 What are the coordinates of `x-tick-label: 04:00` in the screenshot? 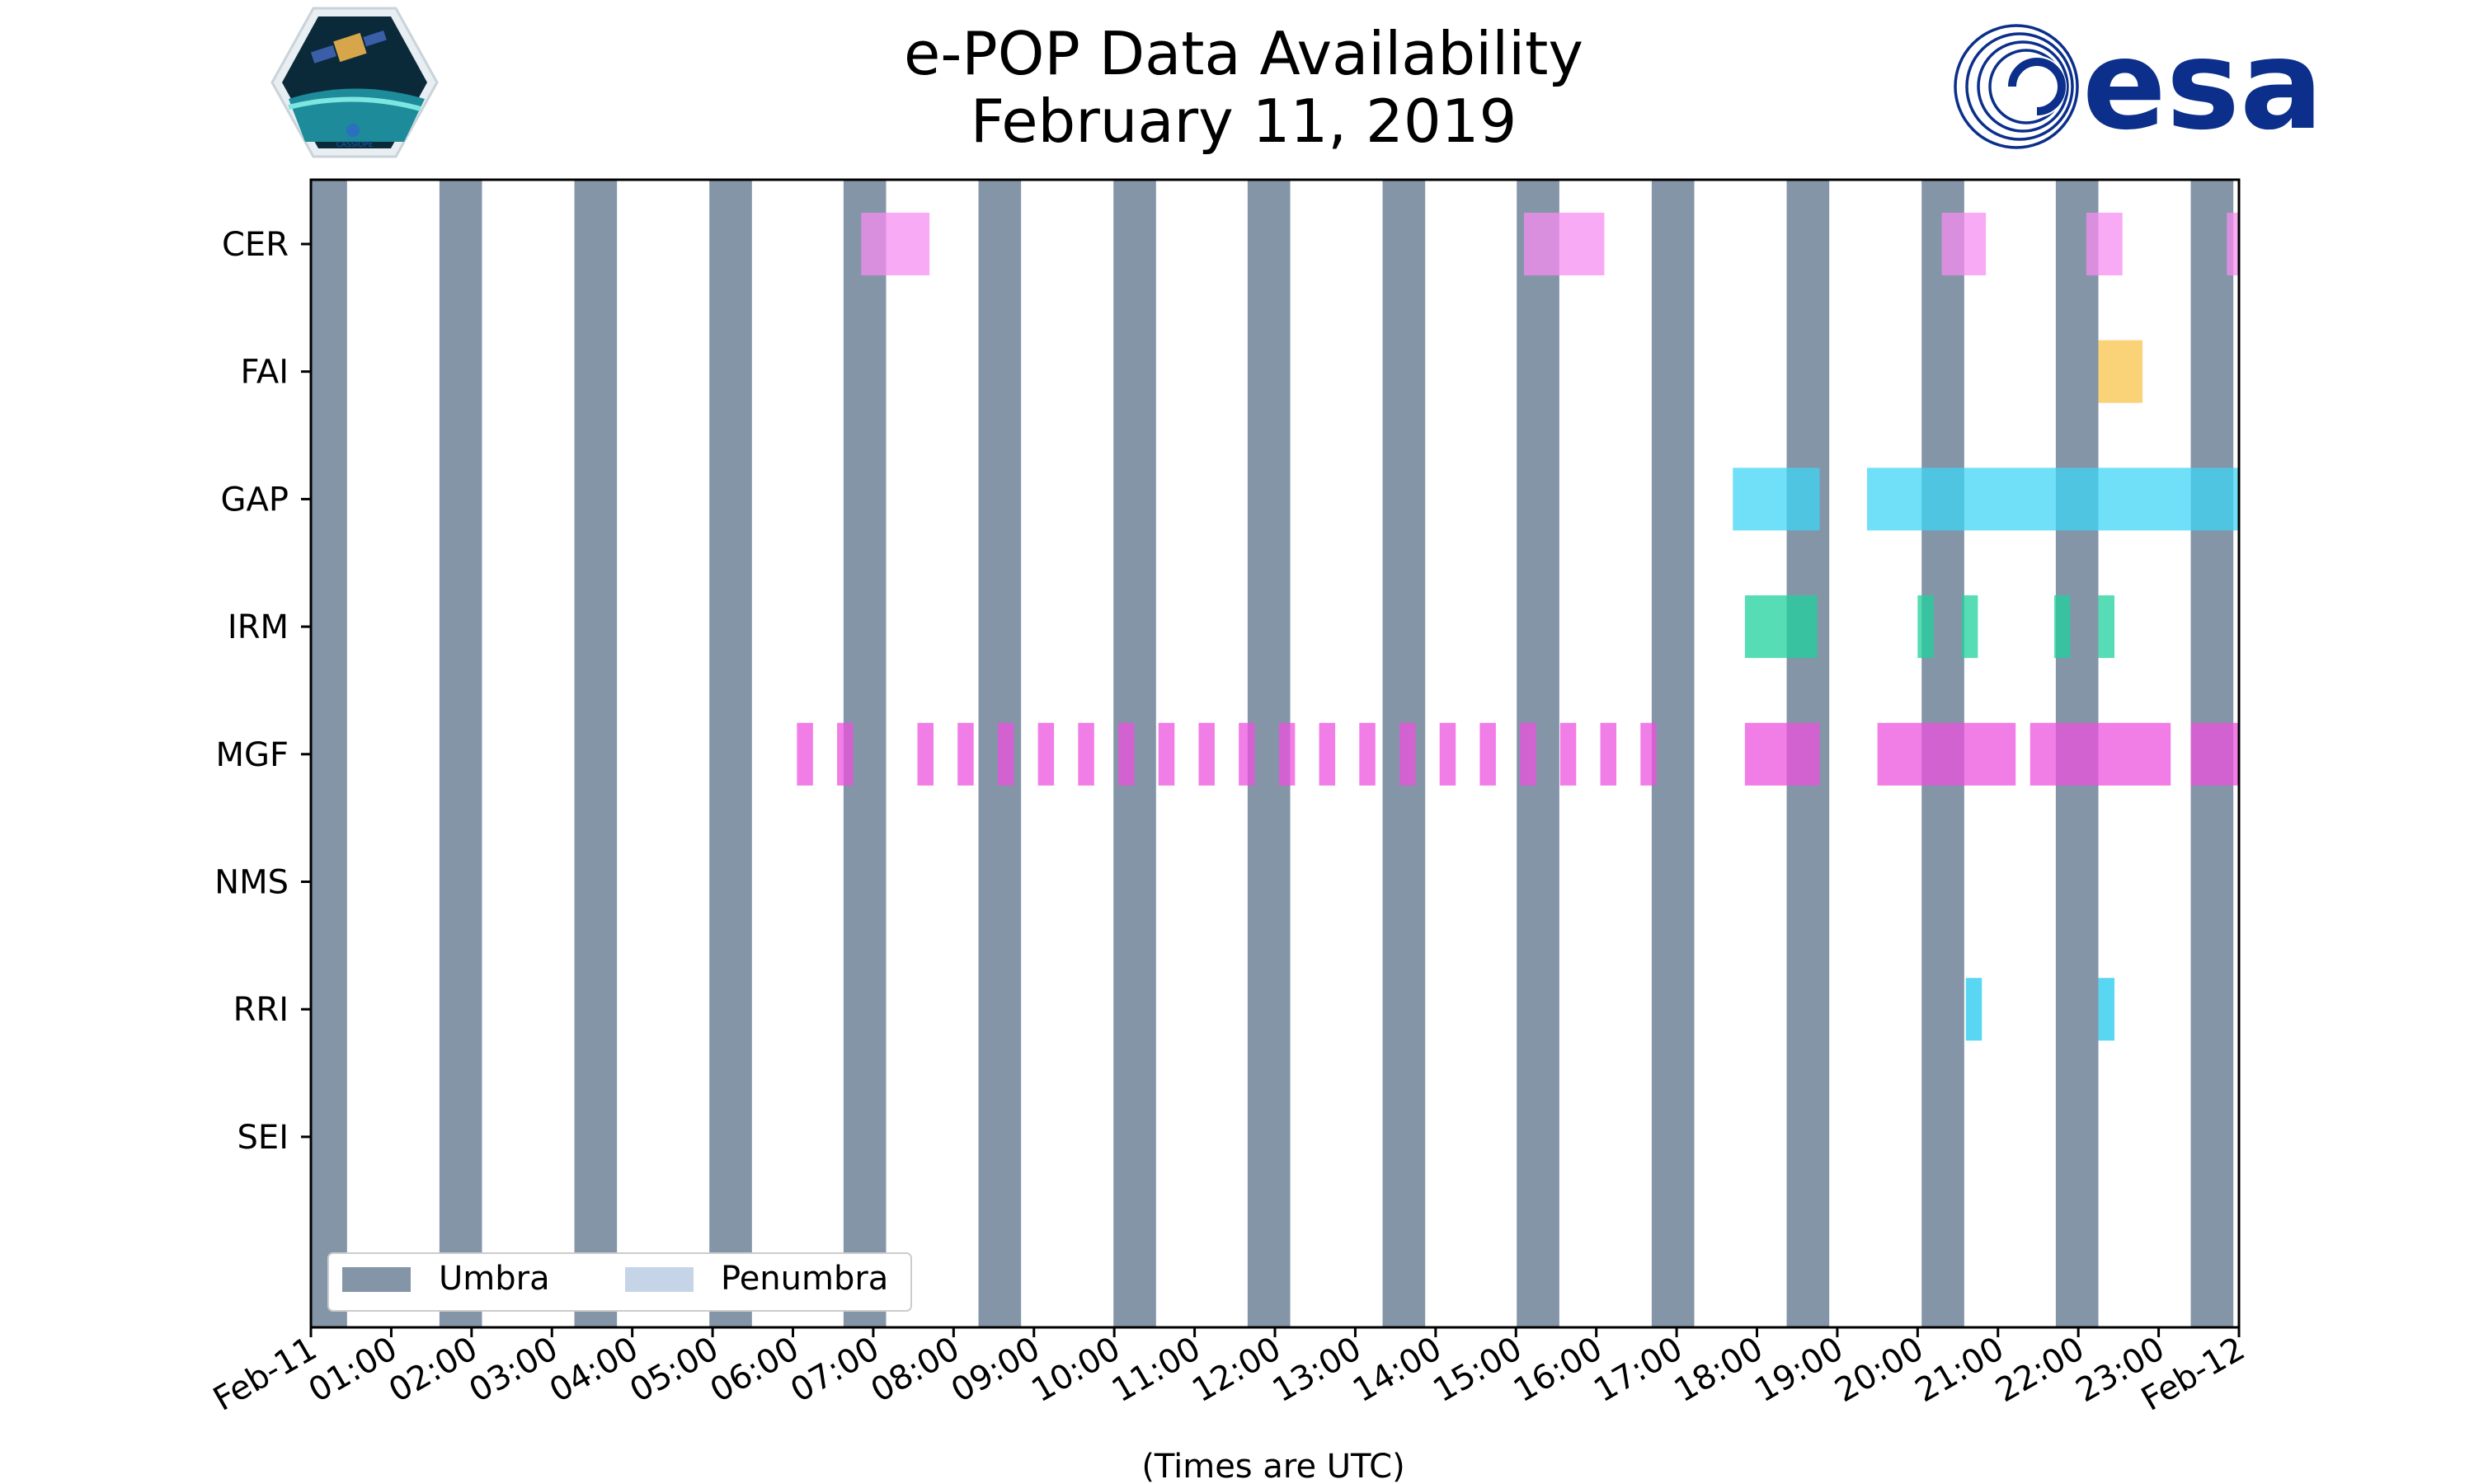 It's located at (594, 1370).